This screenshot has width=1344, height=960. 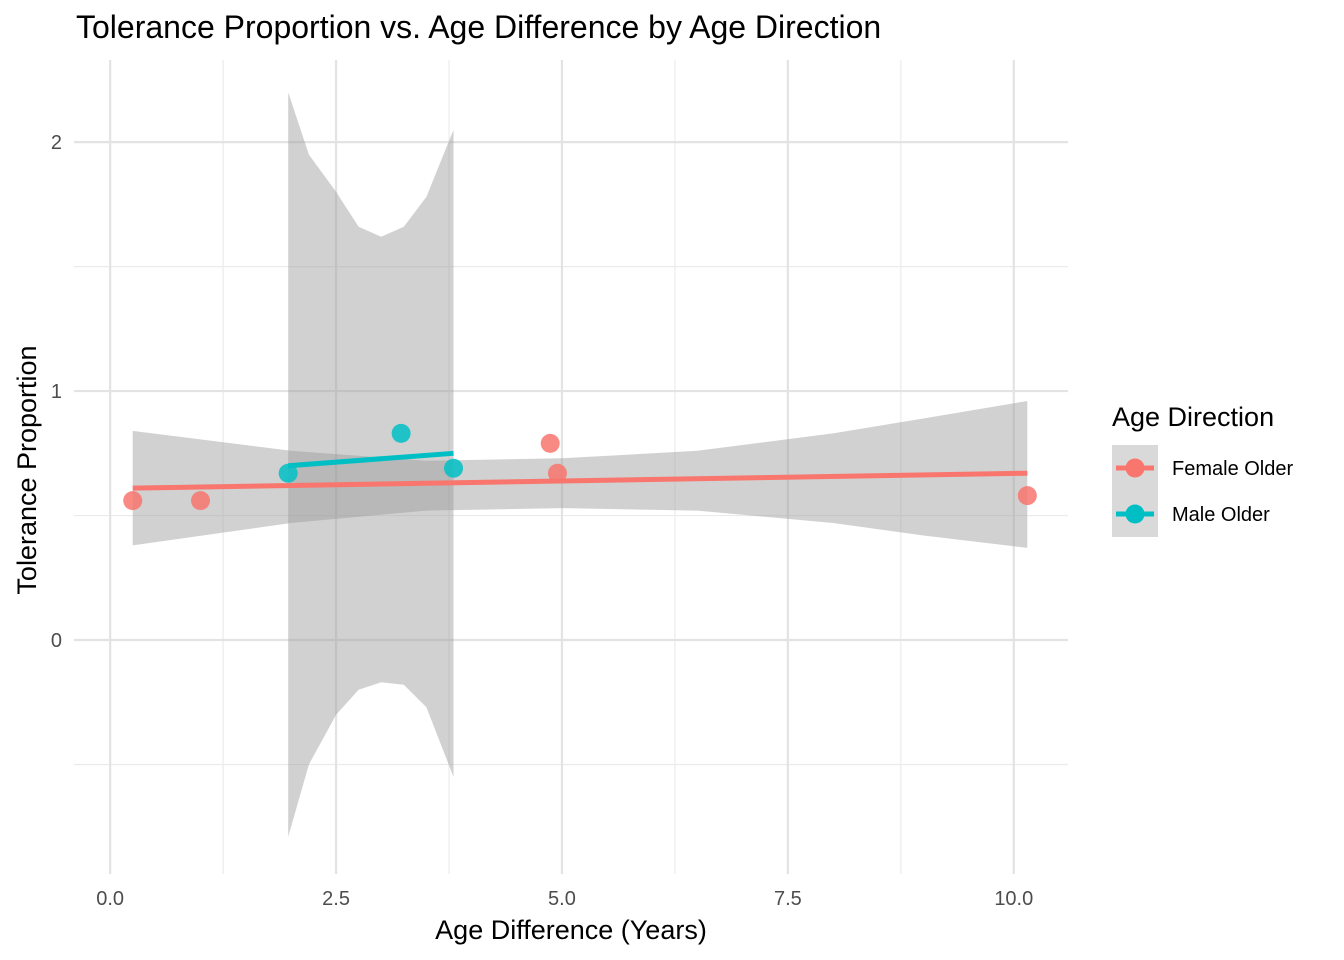 I want to click on x-tick-label: 0.0, so click(x=110, y=899).